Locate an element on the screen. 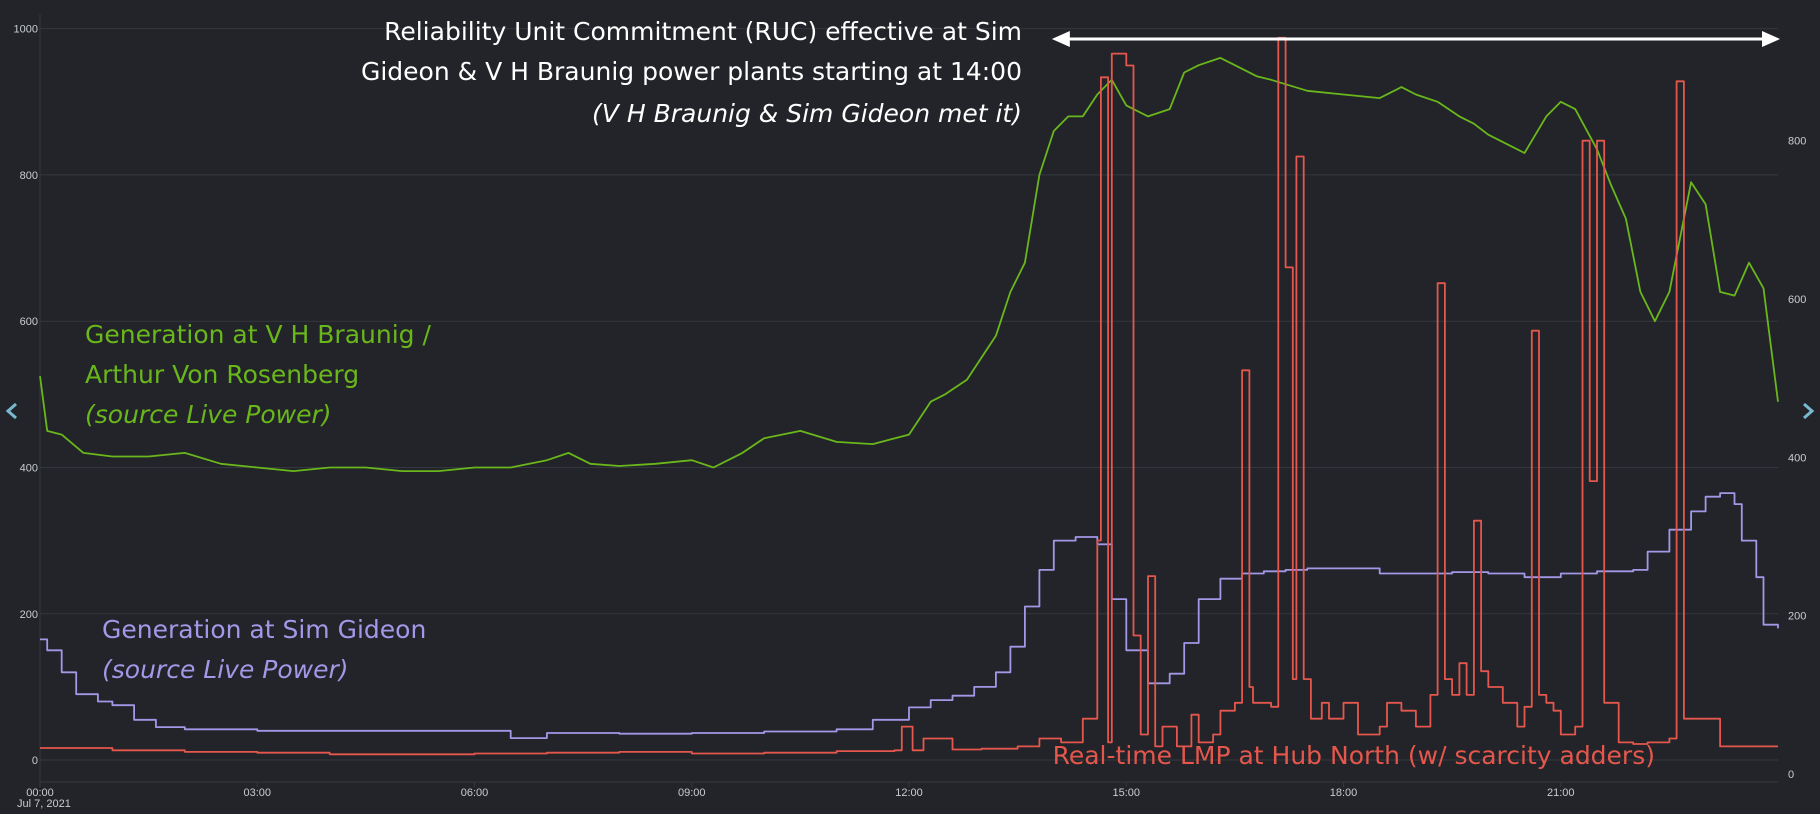 Image resolution: width=1820 pixels, height=814 pixels. y-left-tick-label: 600 is located at coordinates (29, 322).